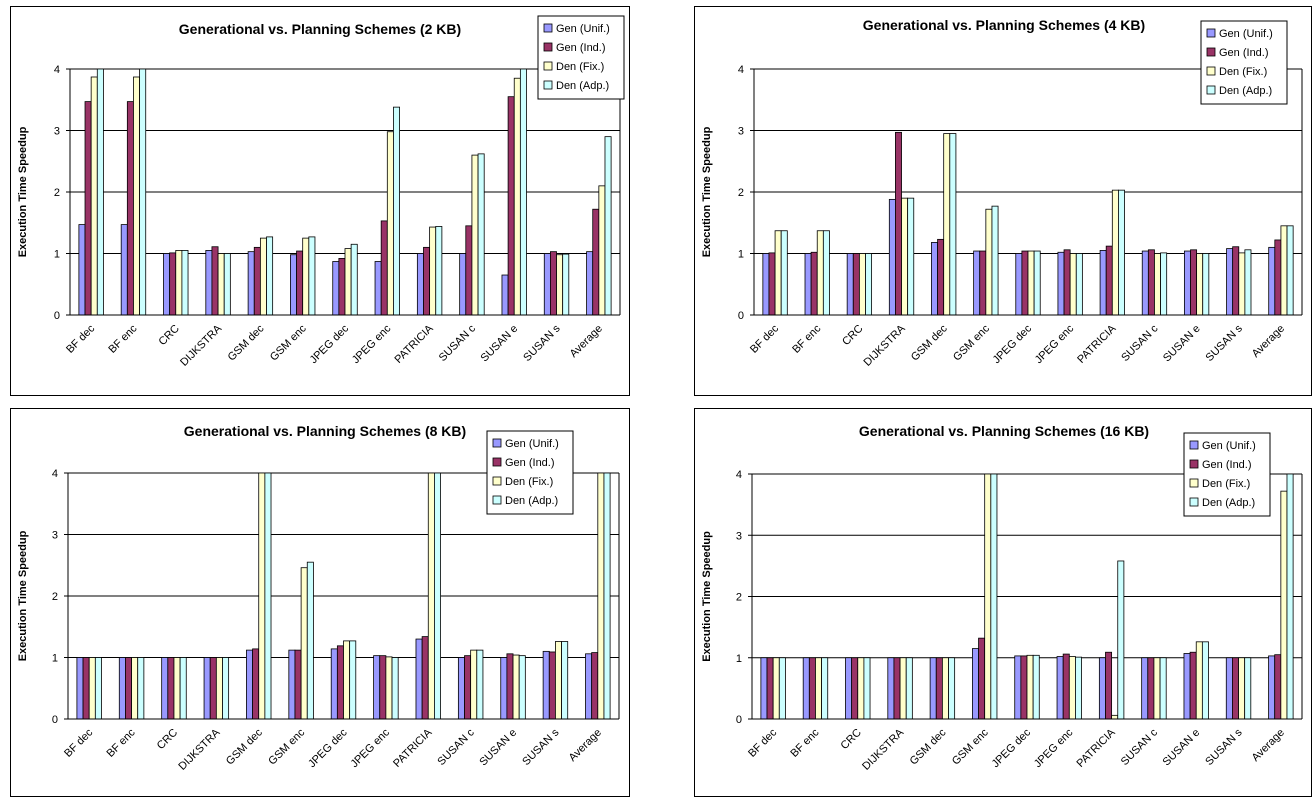  Describe the element at coordinates (532, 444) in the screenshot. I see `legend-label: Gen (Unif.)` at that location.